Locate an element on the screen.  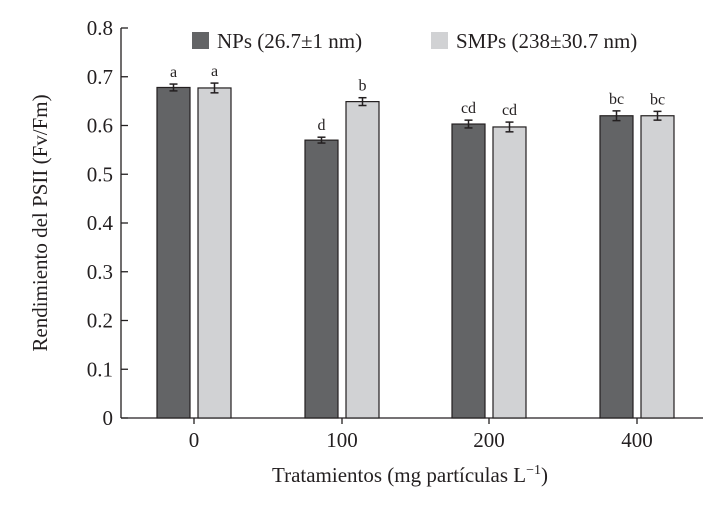
y-tick-label: 0.5 is located at coordinates (100, 174).